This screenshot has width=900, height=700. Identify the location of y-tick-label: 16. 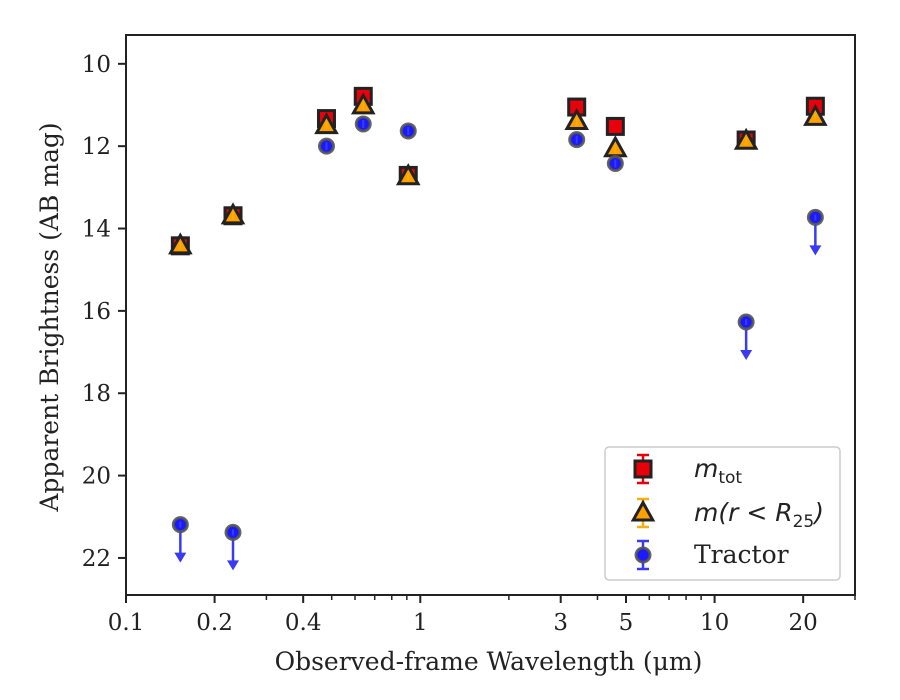
(96, 312).